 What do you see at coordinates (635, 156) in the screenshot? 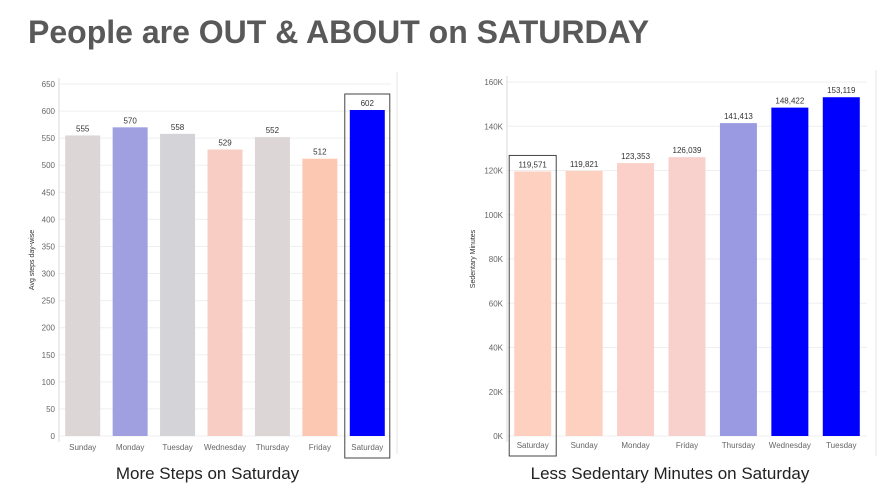
I see `sedentary-data-label: 123,353` at bounding box center [635, 156].